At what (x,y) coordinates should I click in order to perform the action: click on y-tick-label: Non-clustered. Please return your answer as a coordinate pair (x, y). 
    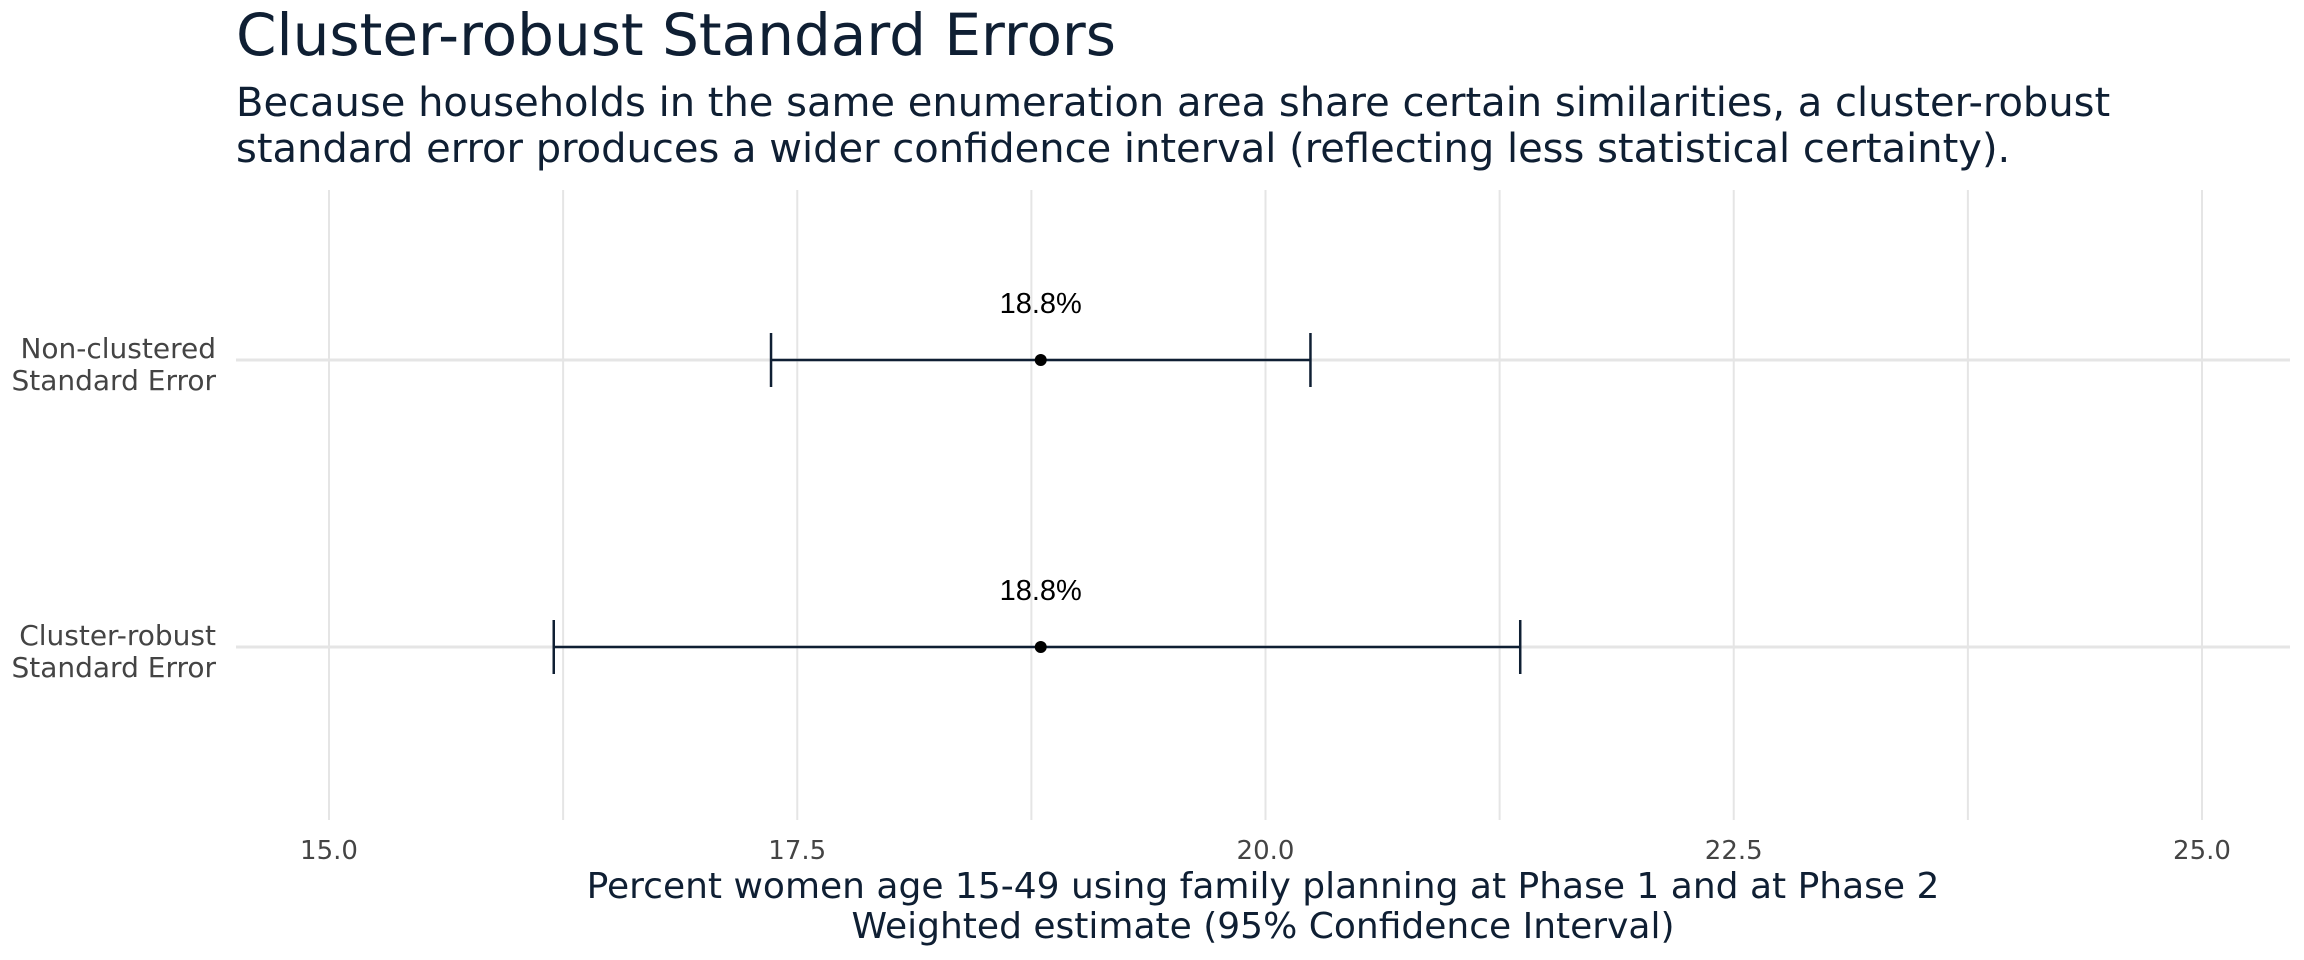
    Looking at the image, I should click on (118, 348).